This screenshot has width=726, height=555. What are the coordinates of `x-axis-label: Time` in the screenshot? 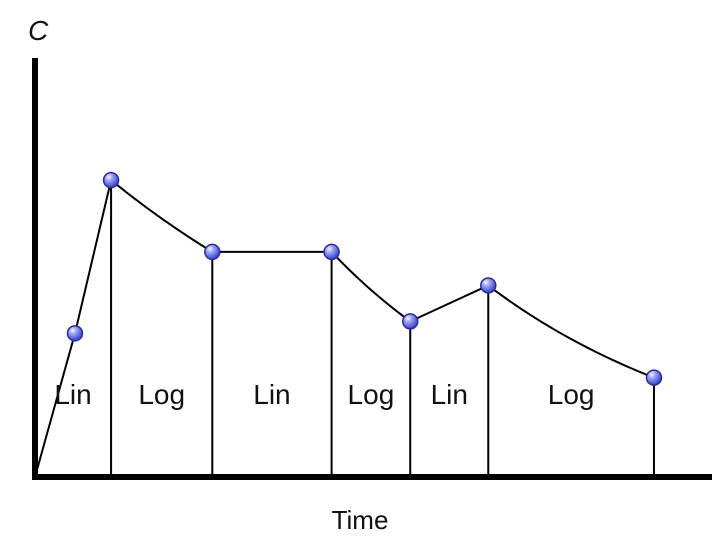 It's located at (360, 520).